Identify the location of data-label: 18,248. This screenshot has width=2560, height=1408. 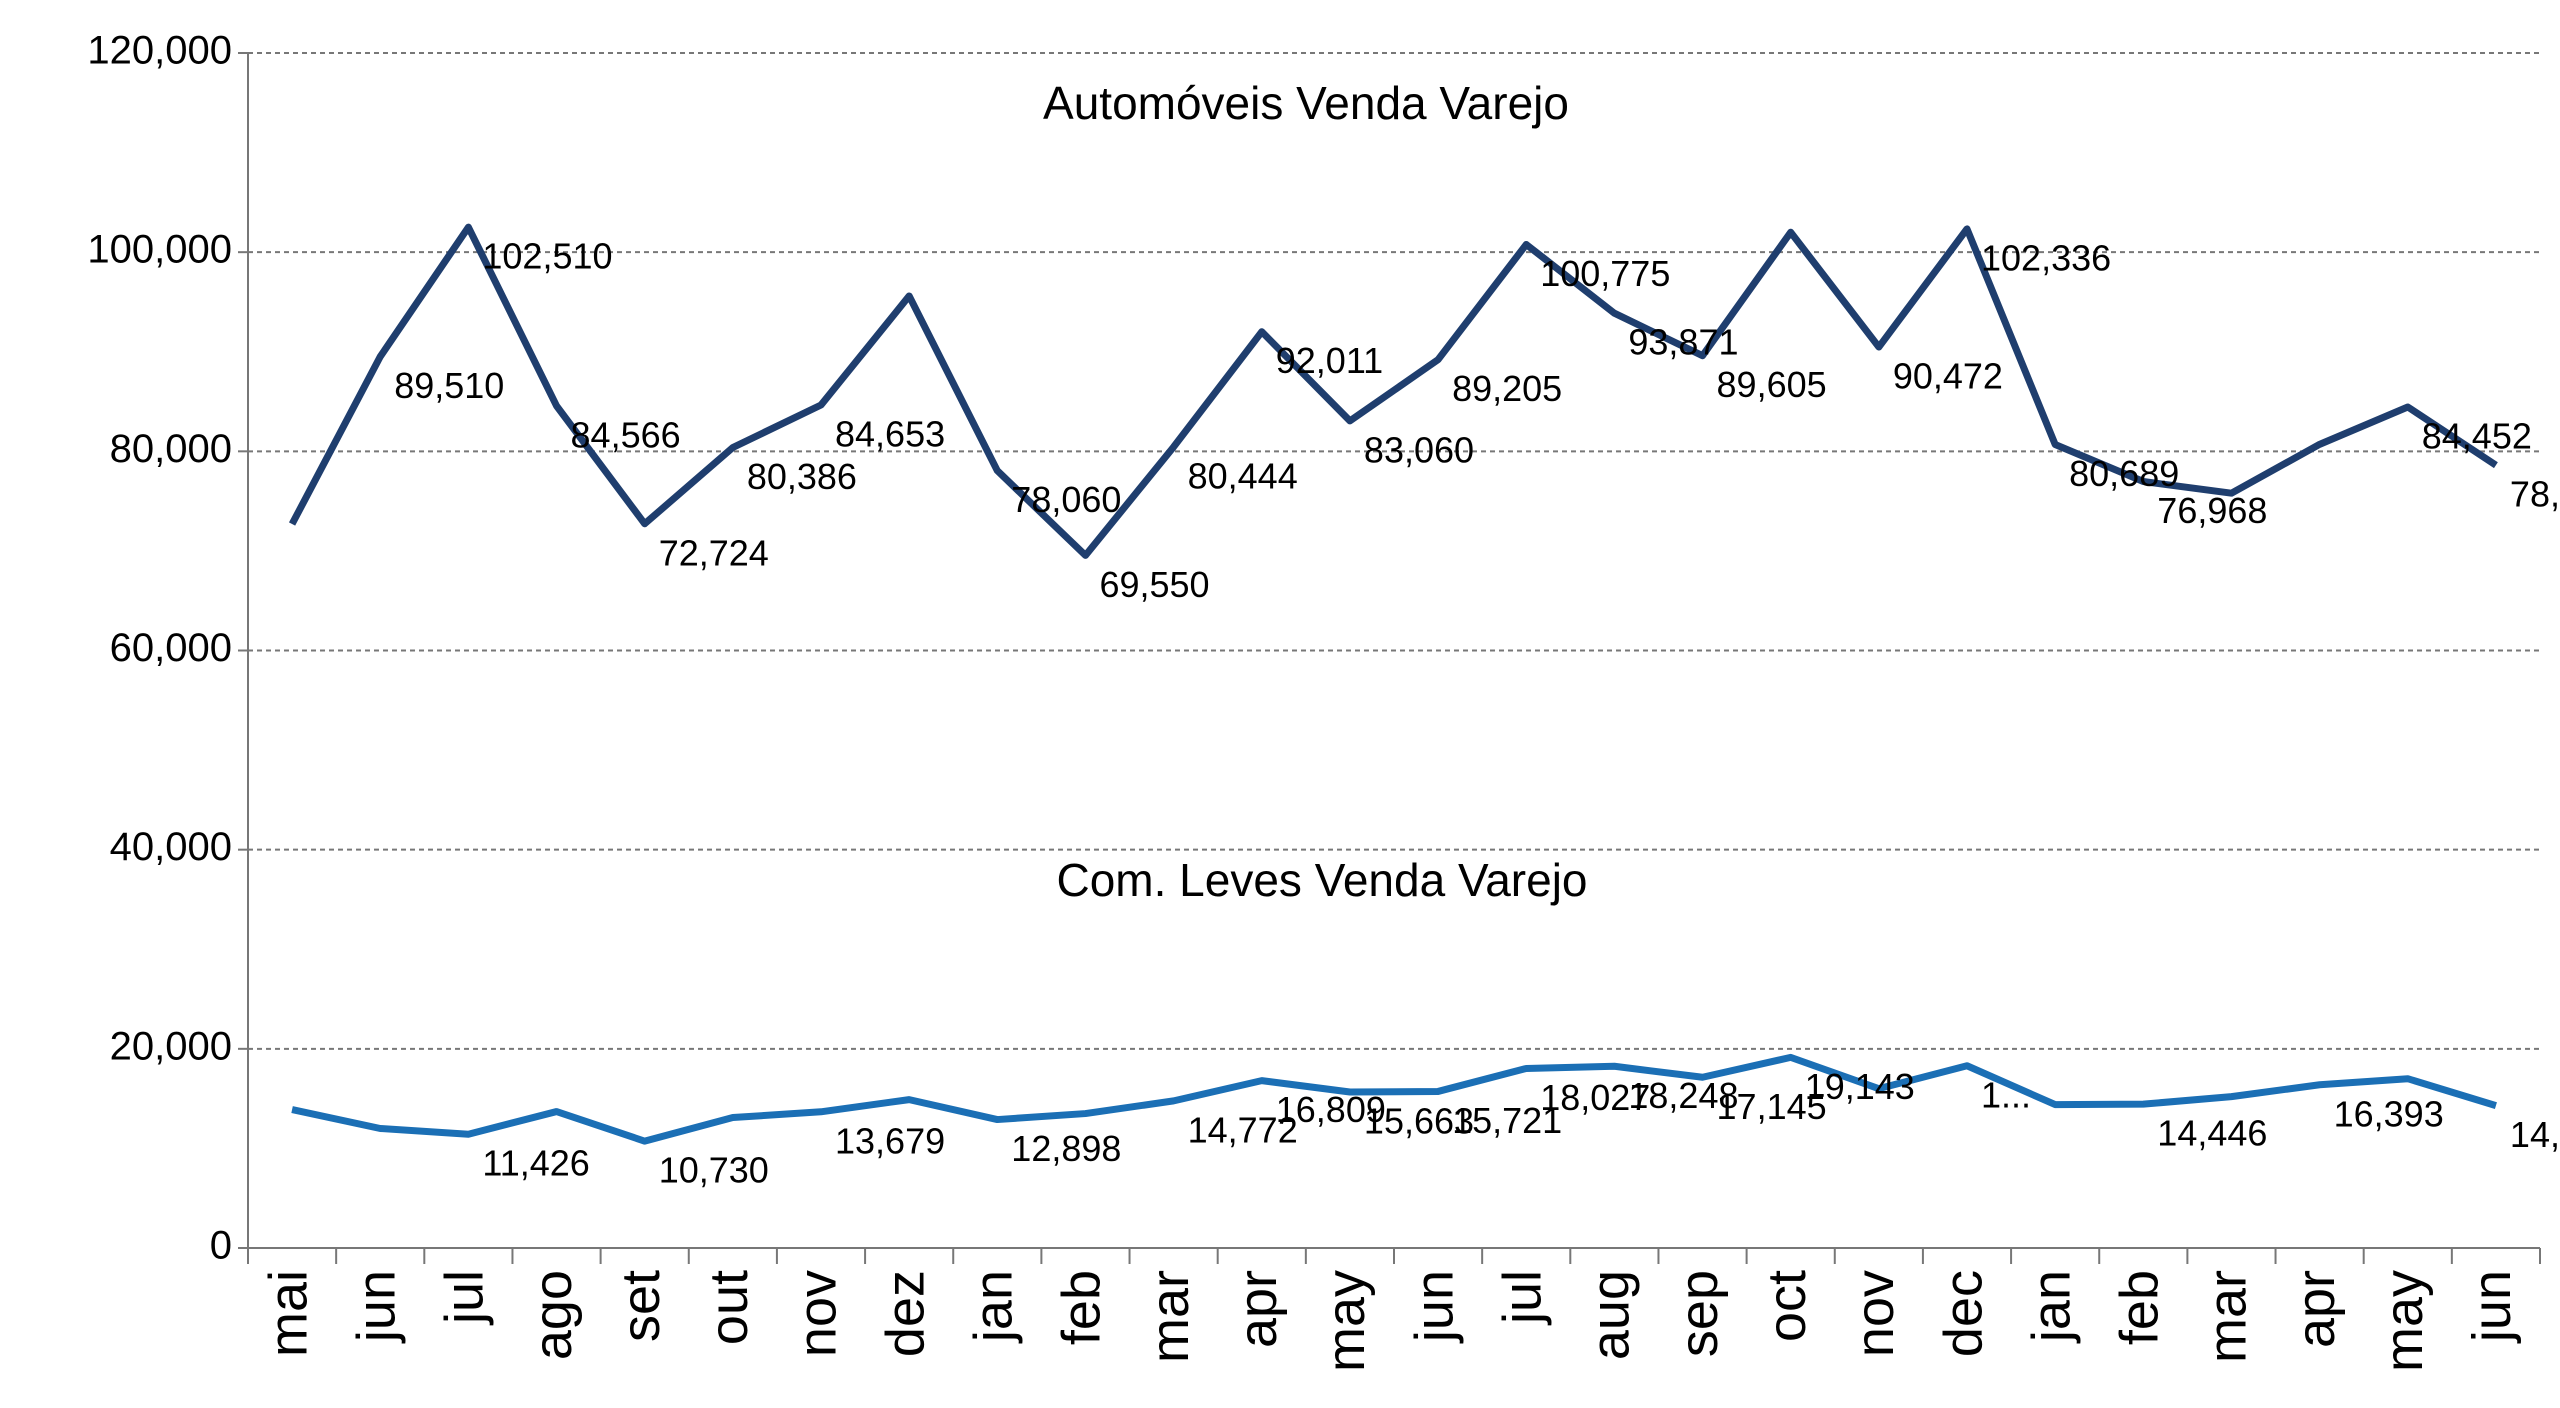
(1683, 1095).